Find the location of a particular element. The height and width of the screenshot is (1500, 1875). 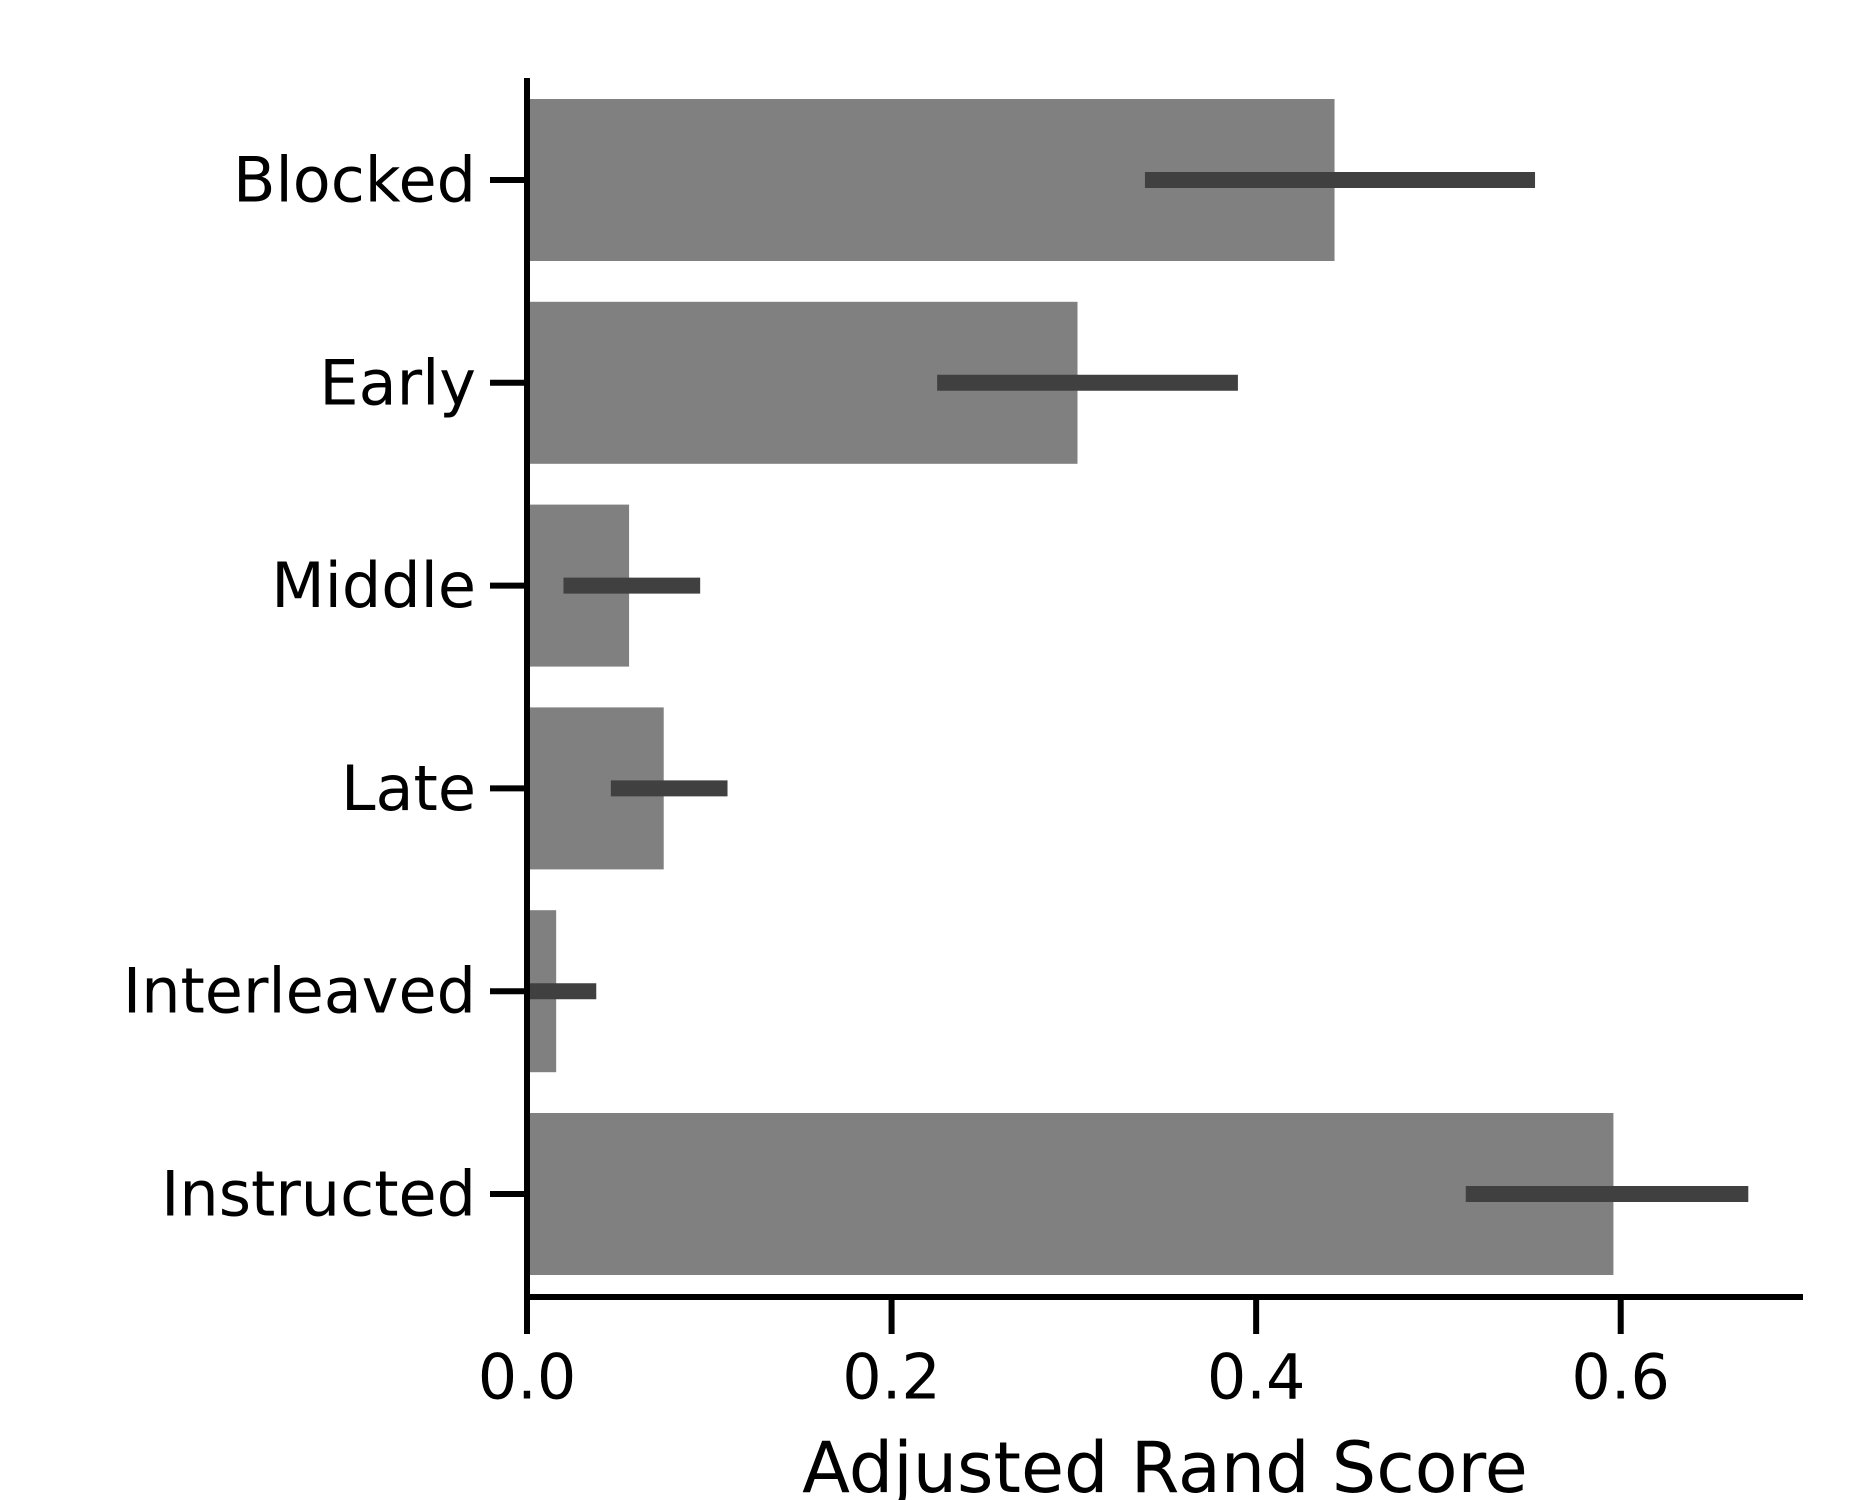

y-tick-label-early: Early is located at coordinates (397, 382).